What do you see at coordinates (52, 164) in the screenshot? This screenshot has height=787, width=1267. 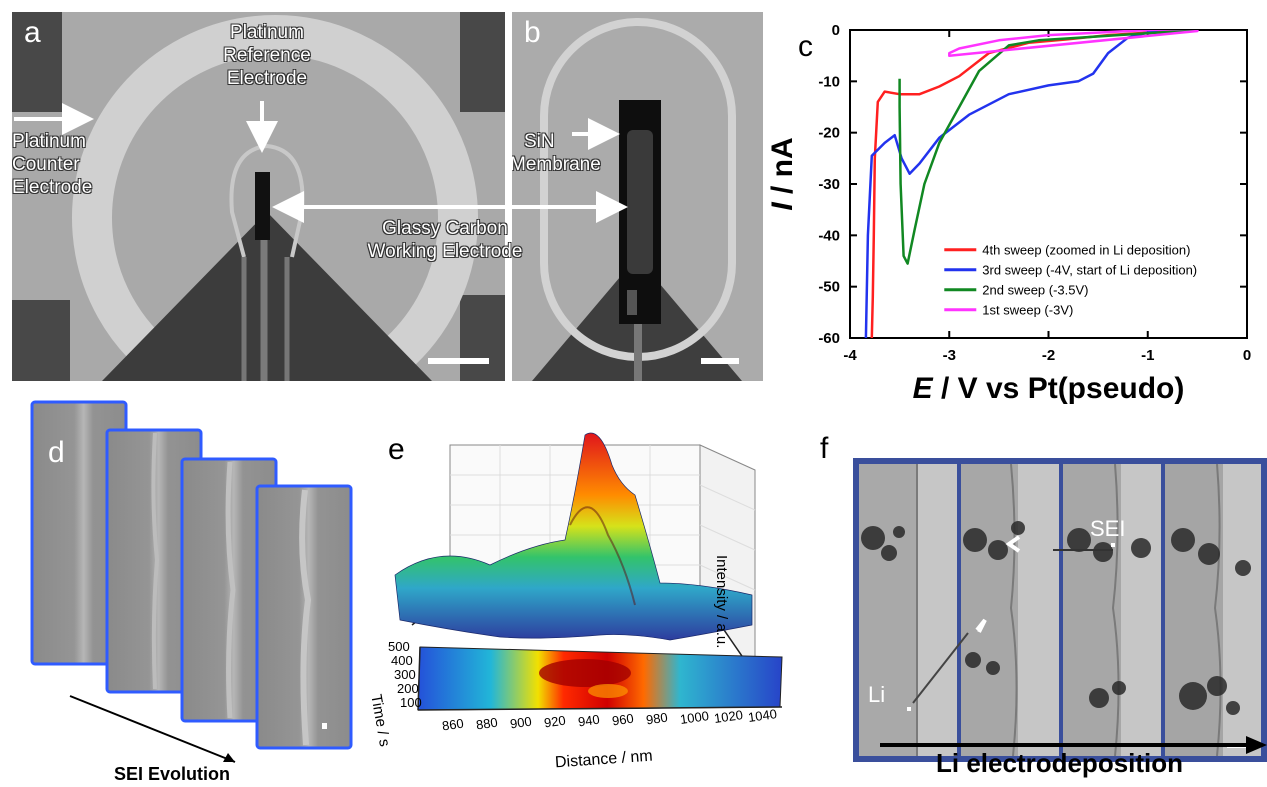 I see `pt-counter-label: Platinum Counter Electrode` at bounding box center [52, 164].